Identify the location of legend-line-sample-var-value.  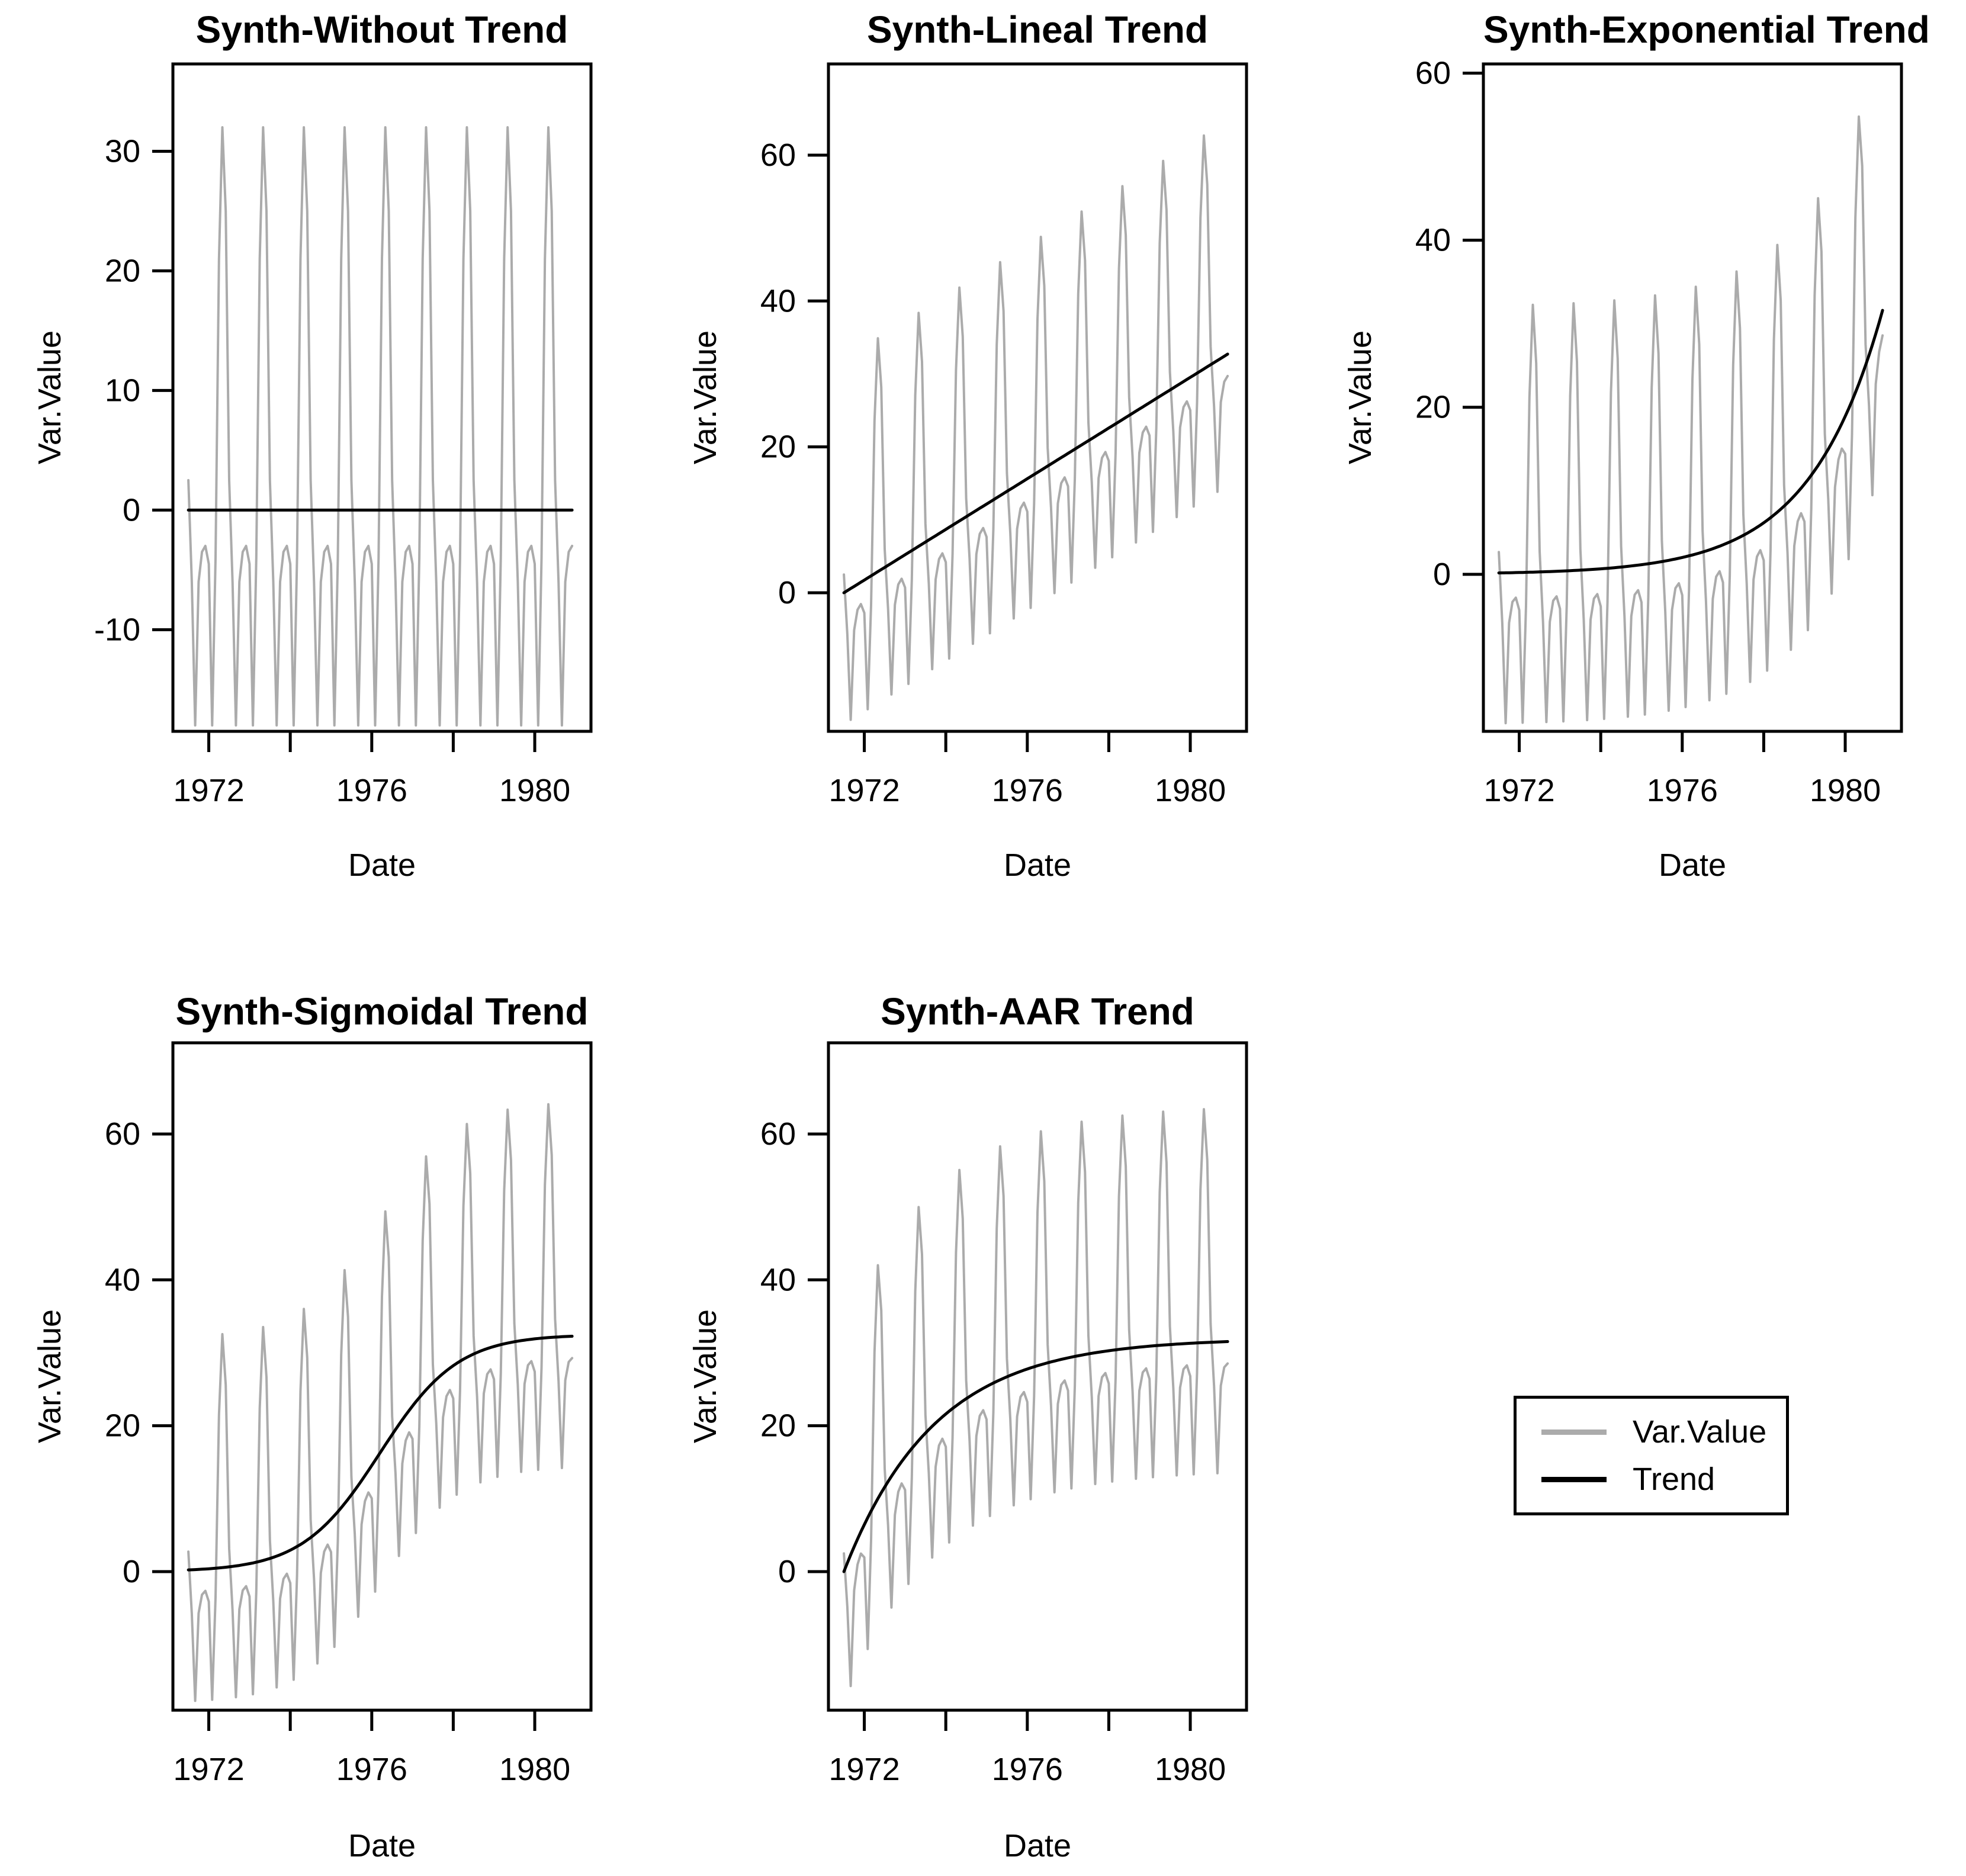
(1574, 1432).